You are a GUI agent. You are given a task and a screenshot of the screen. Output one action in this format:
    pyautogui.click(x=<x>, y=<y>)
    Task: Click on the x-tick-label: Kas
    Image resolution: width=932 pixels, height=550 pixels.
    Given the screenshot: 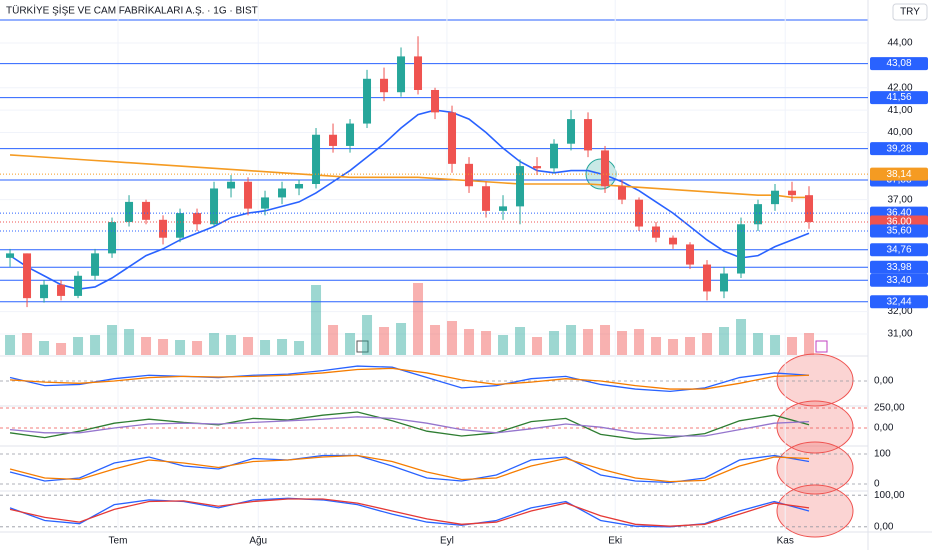 What is the action you would take?
    pyautogui.click(x=785, y=541)
    